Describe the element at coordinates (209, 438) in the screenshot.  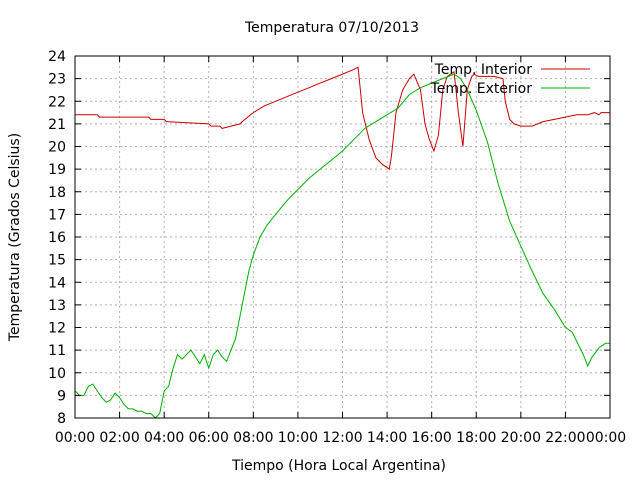
I see `x-tick-label: 06:00` at that location.